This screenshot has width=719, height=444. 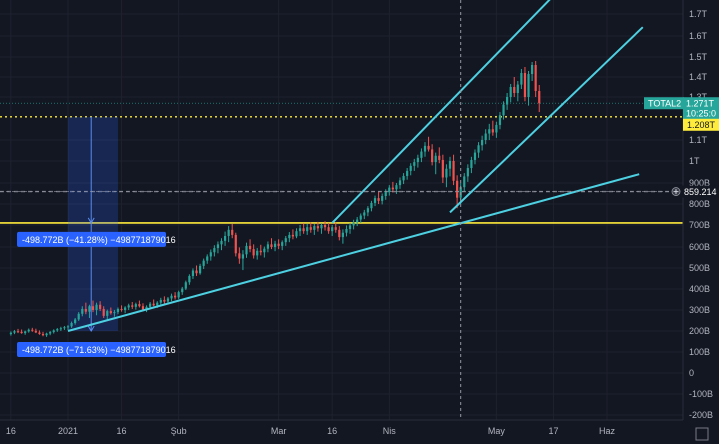 I want to click on trend-line, so click(x=546, y=120).